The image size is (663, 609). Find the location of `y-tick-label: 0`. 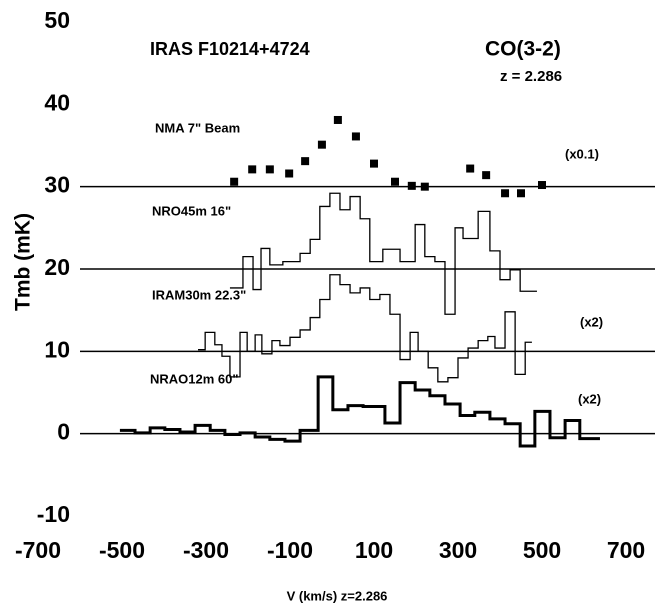

y-tick-label: 0 is located at coordinates (63, 432).